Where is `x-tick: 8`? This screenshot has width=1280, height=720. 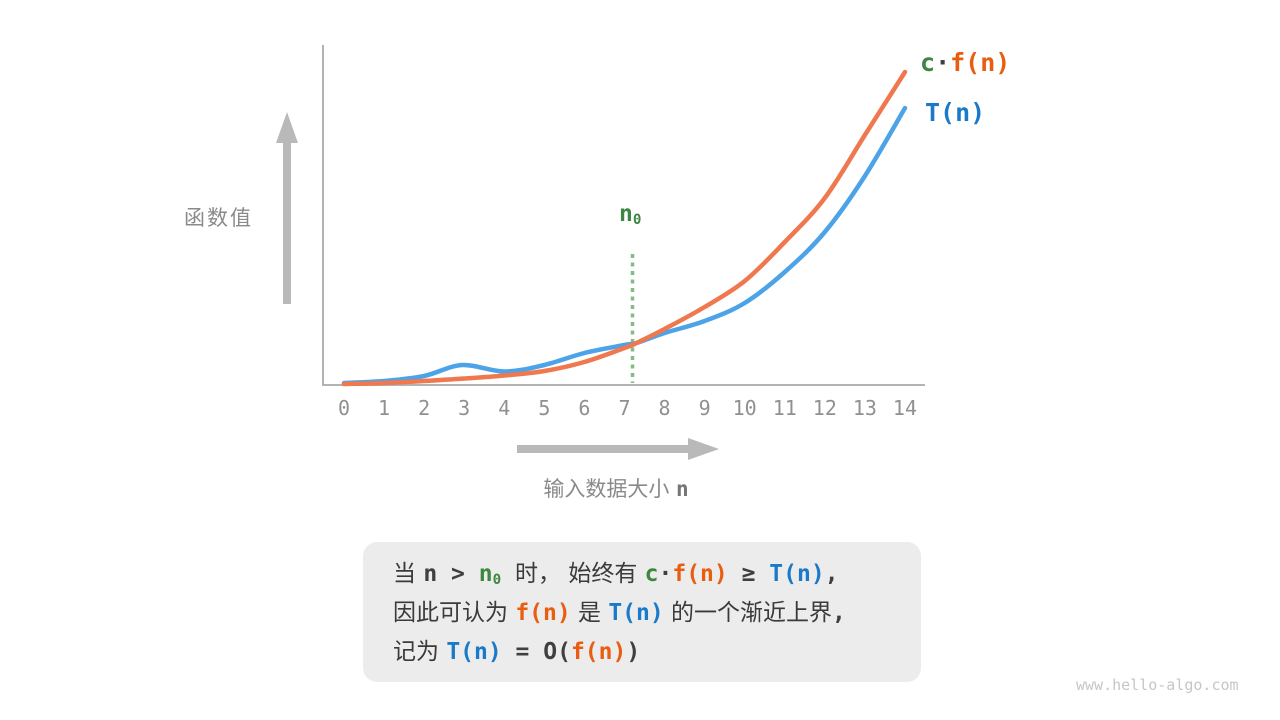 x-tick: 8 is located at coordinates (664, 408).